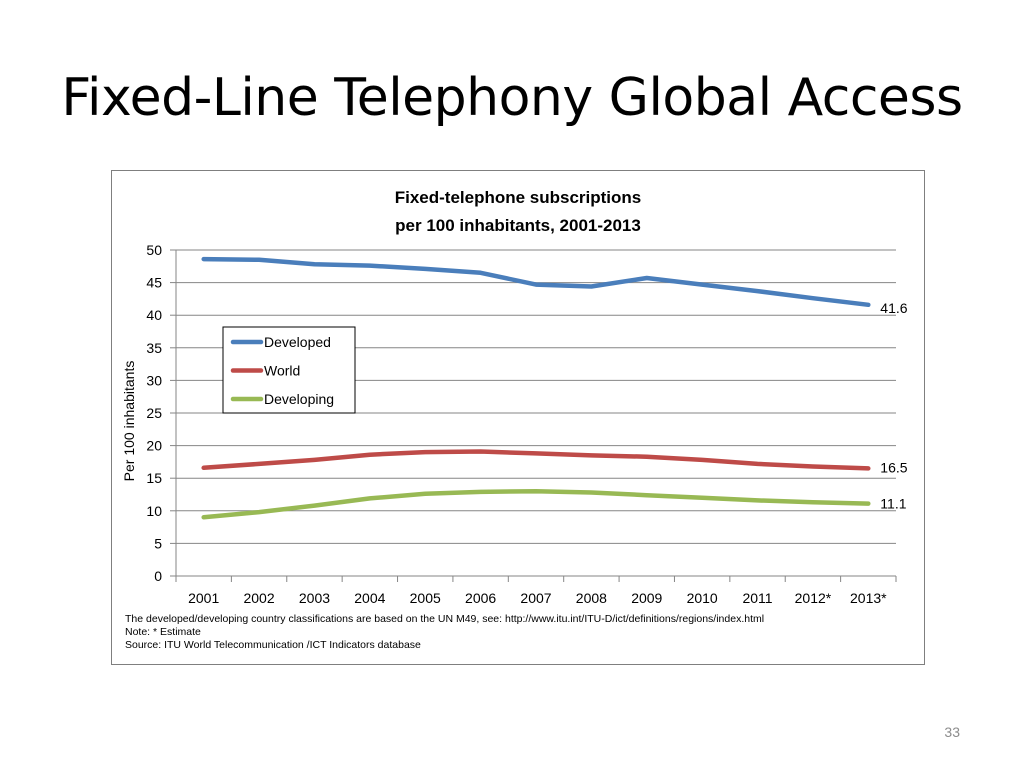 Image resolution: width=1024 pixels, height=768 pixels. Describe the element at coordinates (893, 504) in the screenshot. I see `end-label-developing: 11.1` at that location.